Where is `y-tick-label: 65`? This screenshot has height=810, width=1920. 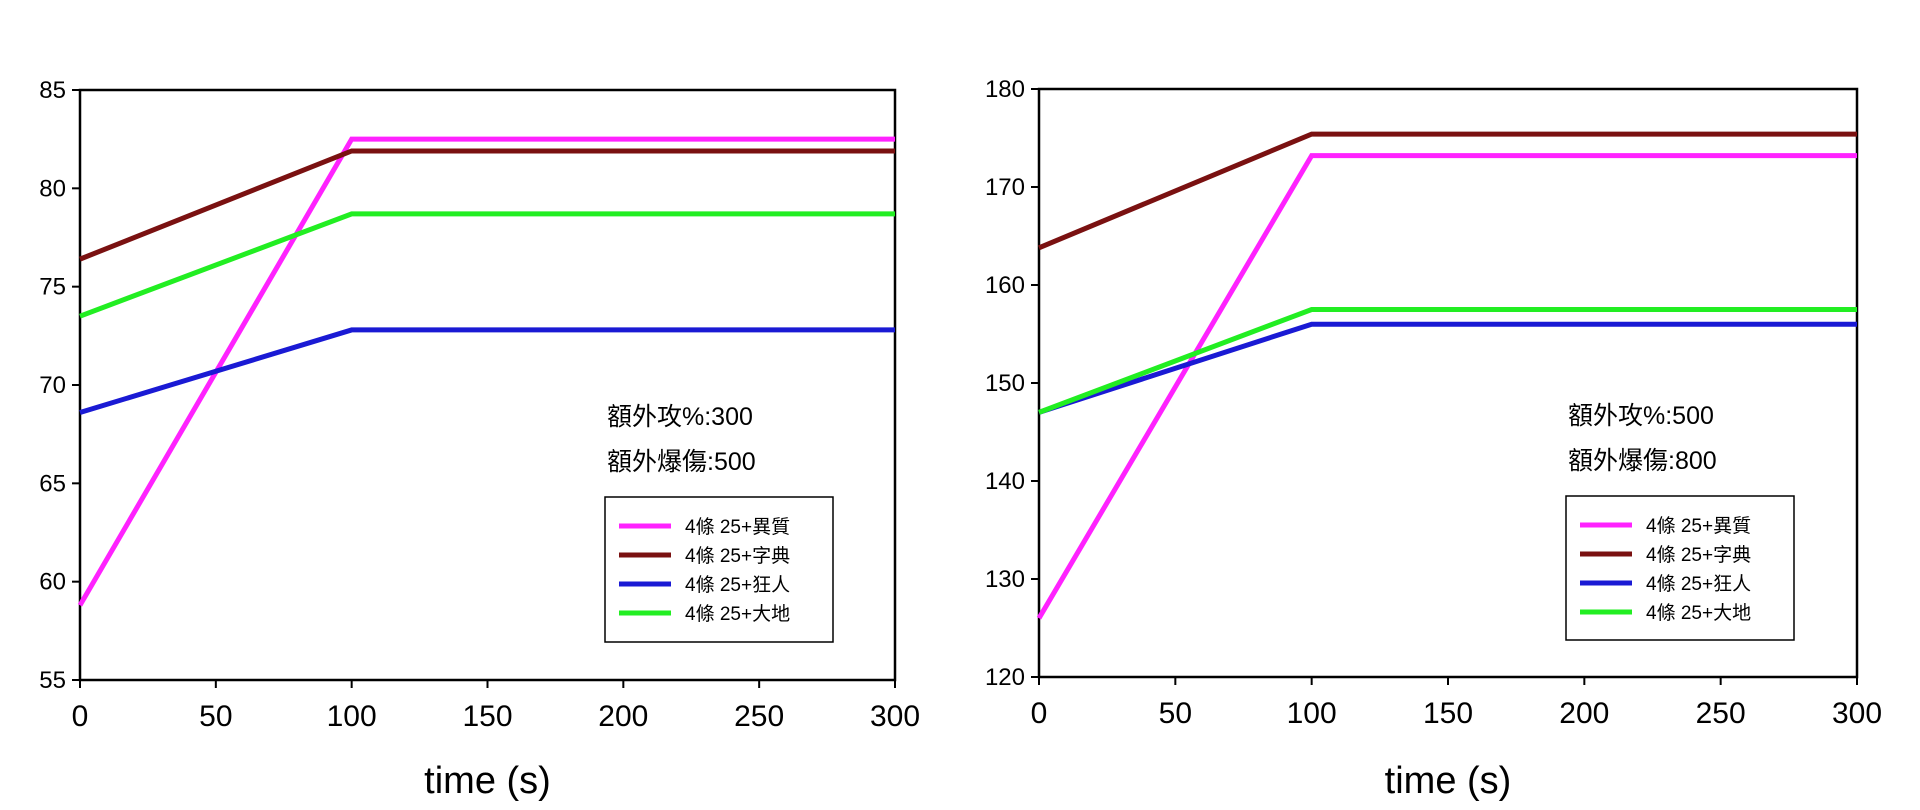 y-tick-label: 65 is located at coordinates (52, 483).